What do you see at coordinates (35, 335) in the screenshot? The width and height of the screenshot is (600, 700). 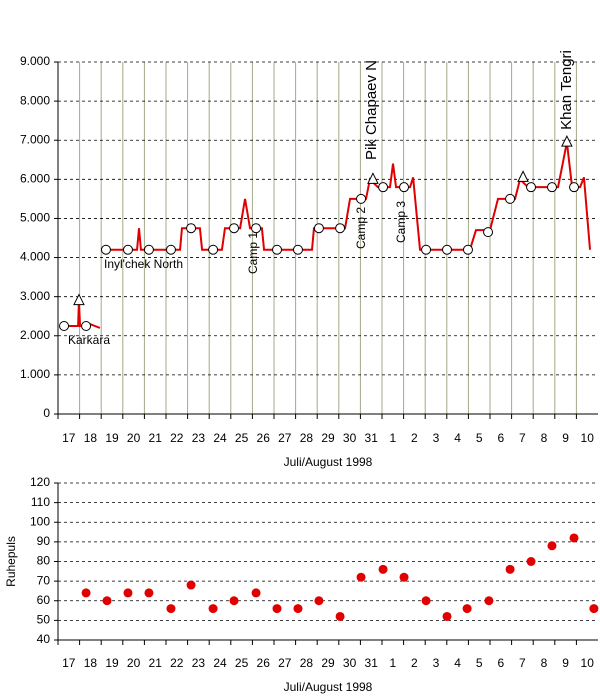 I see `y-tick-label: 2.000` at bounding box center [35, 335].